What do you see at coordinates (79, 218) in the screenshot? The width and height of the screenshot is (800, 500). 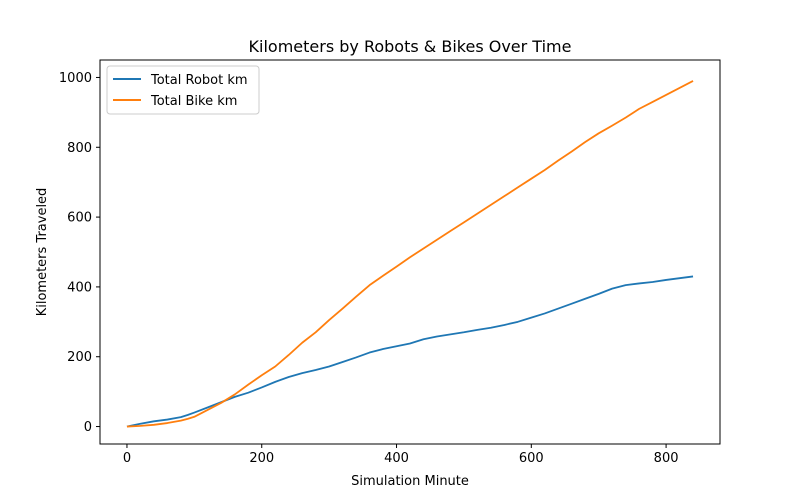 I see `y-tick-label: 600` at bounding box center [79, 218].